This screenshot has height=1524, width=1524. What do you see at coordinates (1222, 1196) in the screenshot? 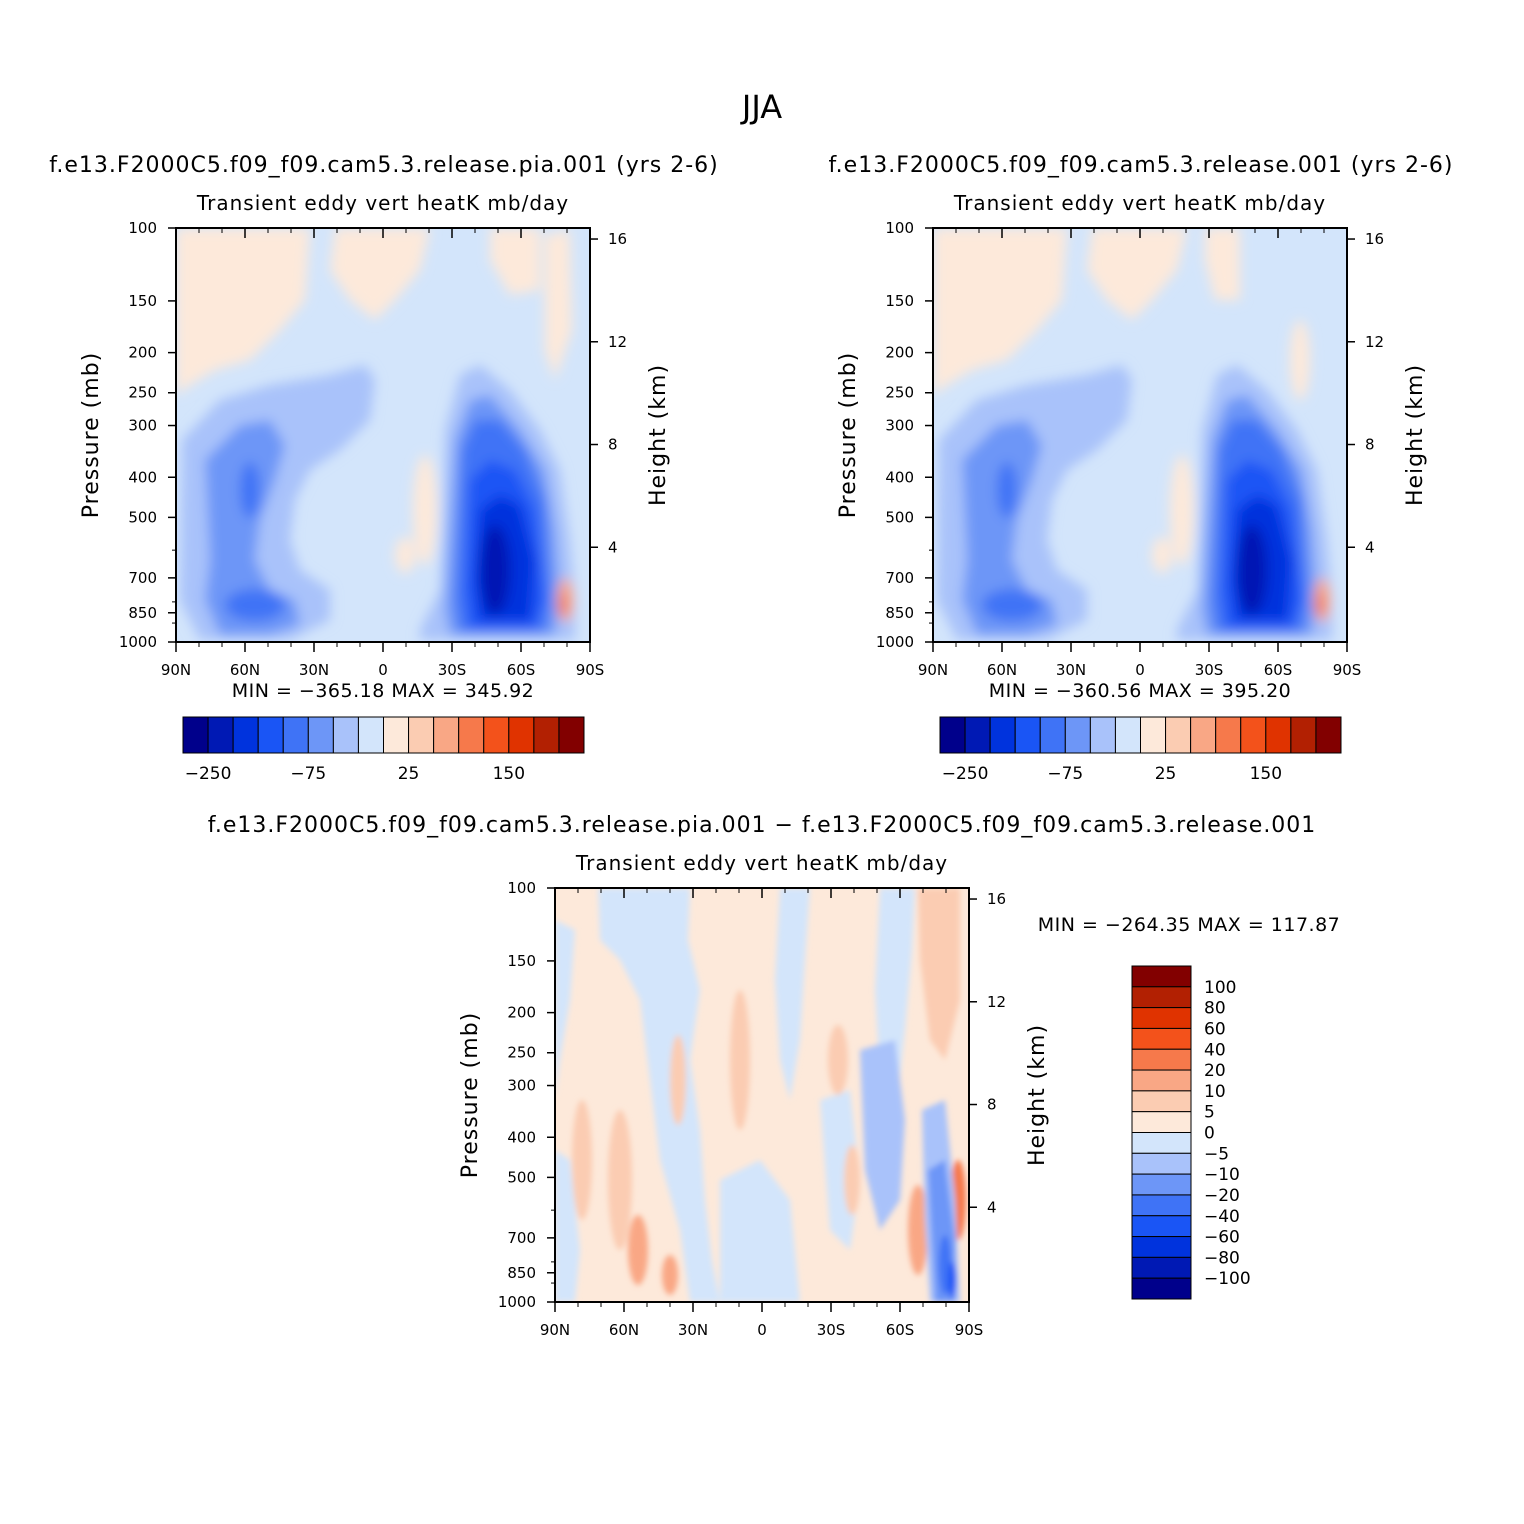
I see `colorbar-label: −20` at bounding box center [1222, 1196].